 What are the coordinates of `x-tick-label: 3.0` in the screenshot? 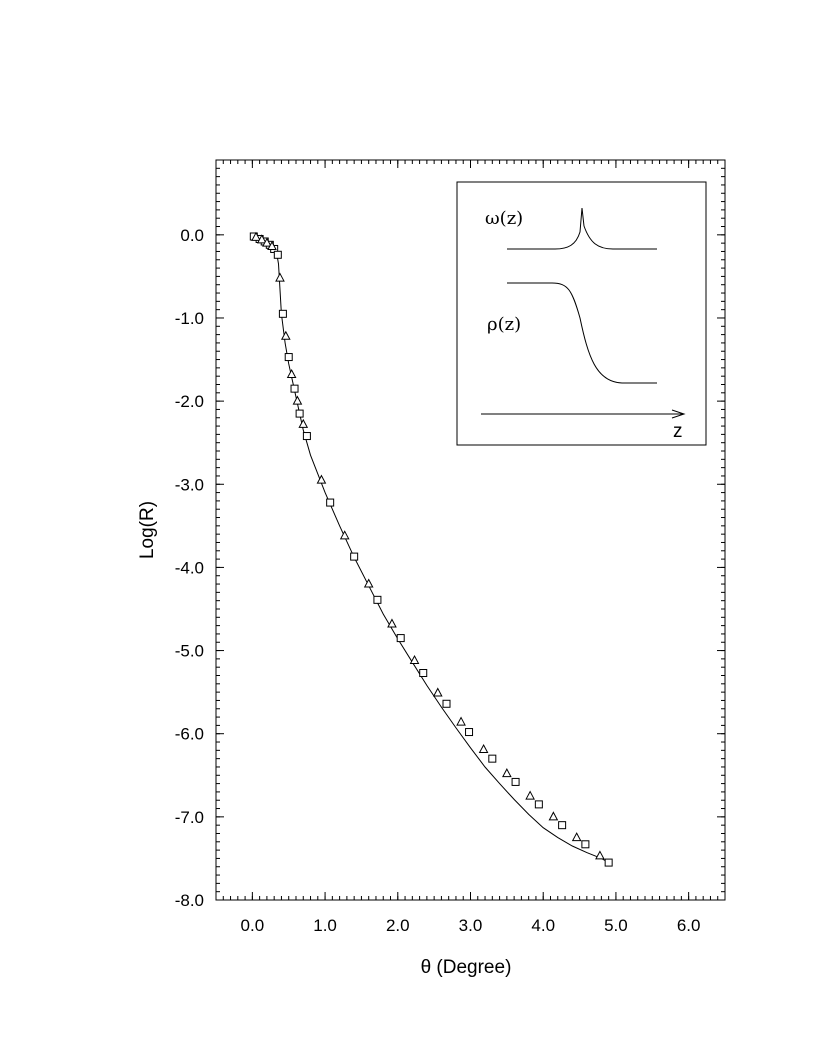 It's located at (471, 925).